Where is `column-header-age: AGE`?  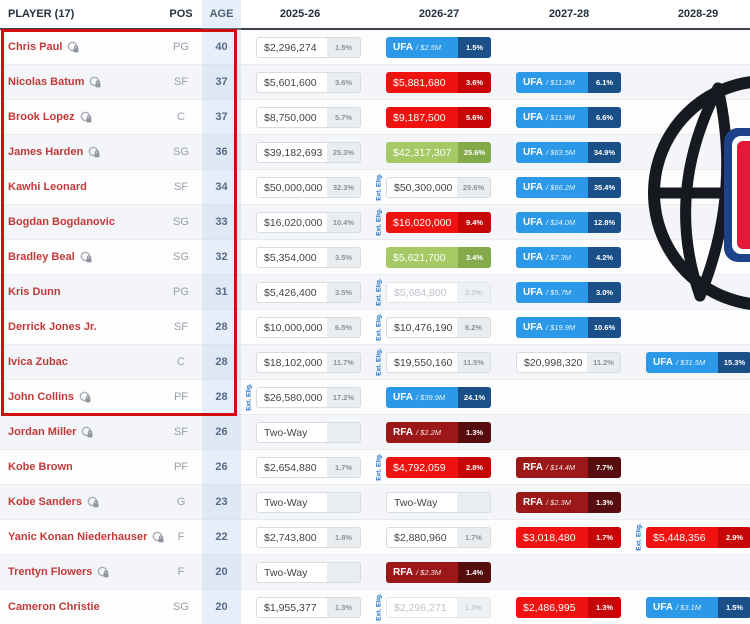
column-header-age: AGE is located at coordinates (221, 14).